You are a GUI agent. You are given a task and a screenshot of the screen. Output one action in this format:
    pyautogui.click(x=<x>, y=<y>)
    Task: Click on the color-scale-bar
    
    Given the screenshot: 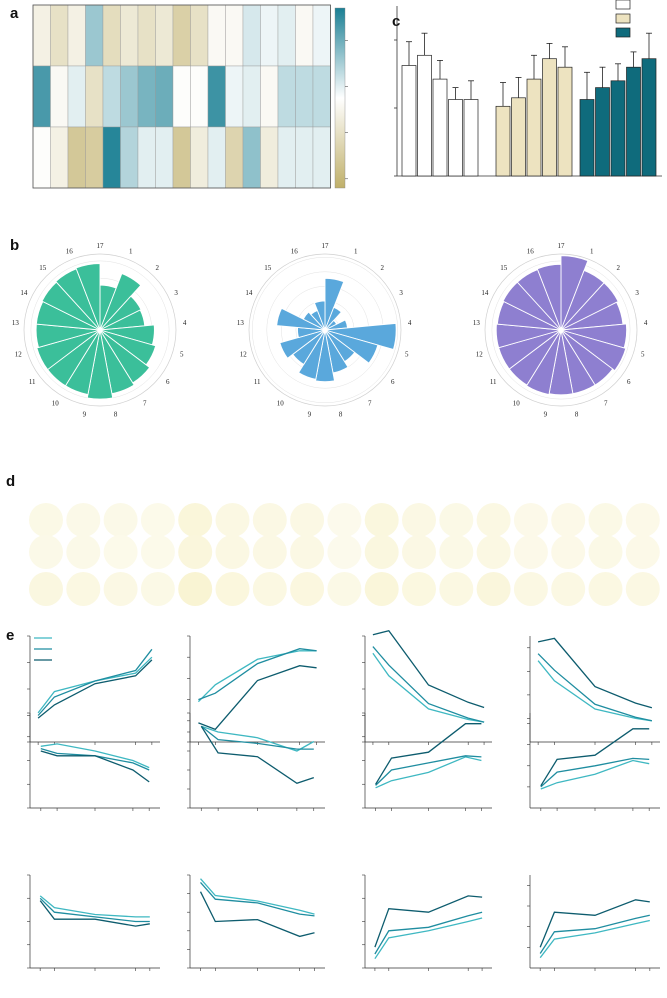 What is the action you would take?
    pyautogui.click(x=340, y=98)
    